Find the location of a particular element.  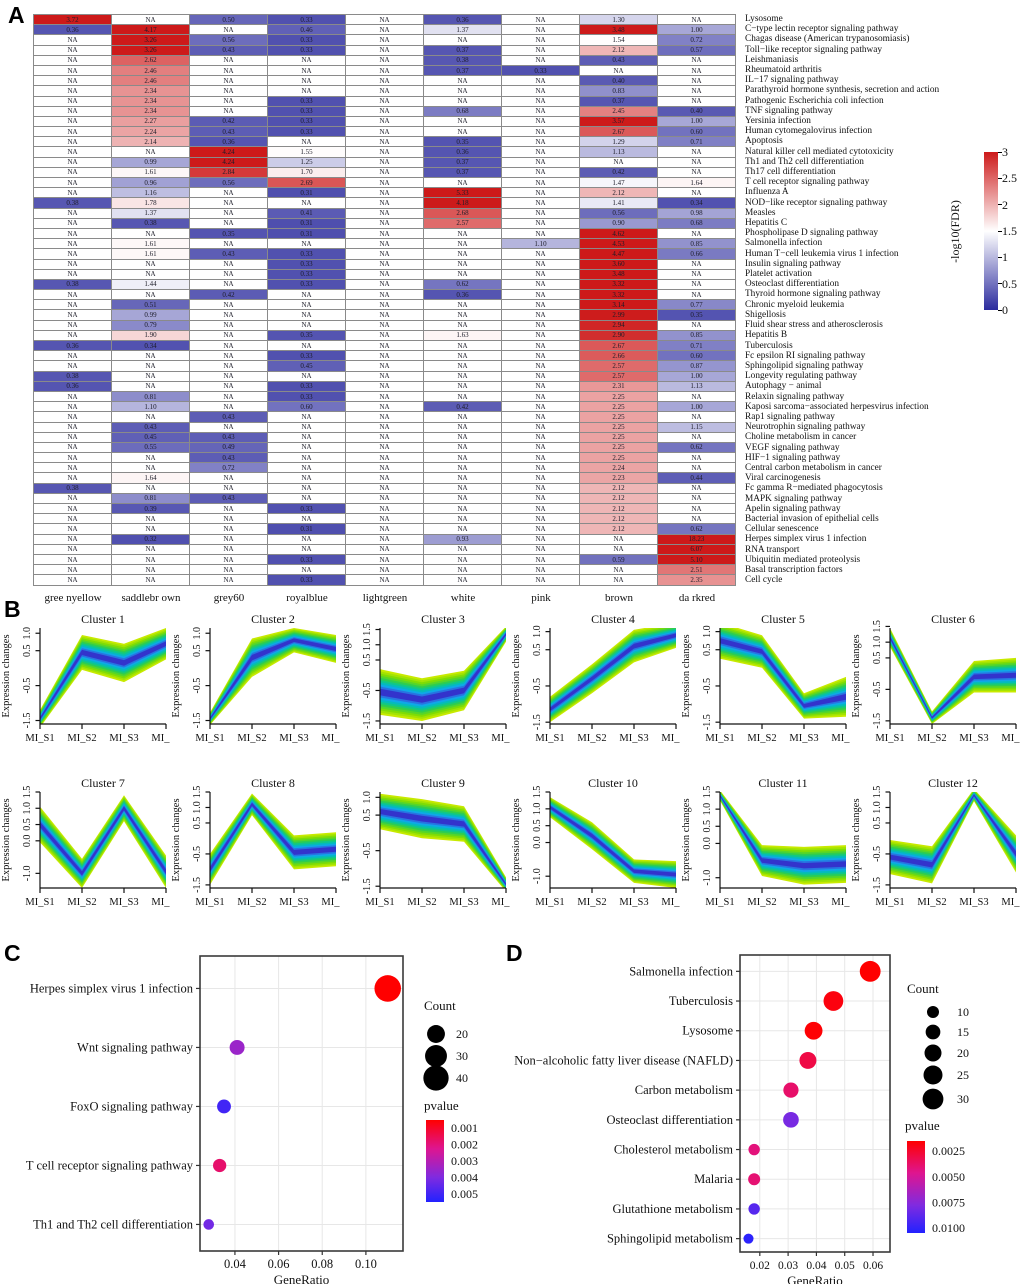

heatmap-cell: 0.81 is located at coordinates (150, 498).